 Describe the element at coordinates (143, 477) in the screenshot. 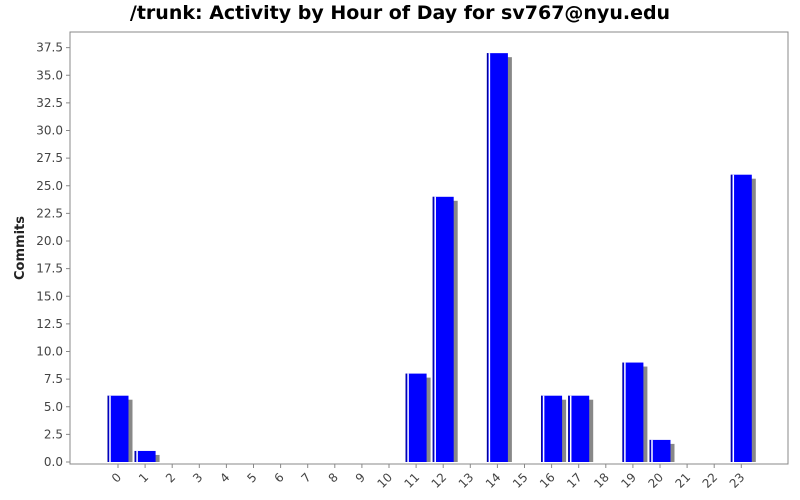

I see `x-tick-label: 1` at that location.